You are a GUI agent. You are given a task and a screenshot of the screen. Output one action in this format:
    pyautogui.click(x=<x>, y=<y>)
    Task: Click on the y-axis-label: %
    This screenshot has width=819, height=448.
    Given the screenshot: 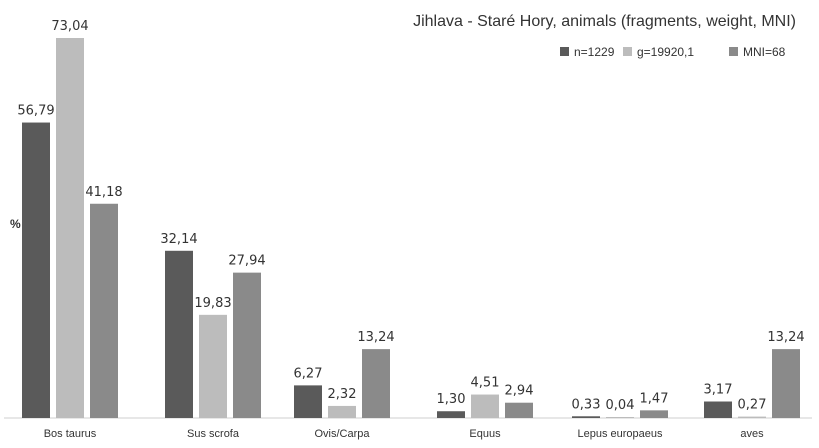 What is the action you would take?
    pyautogui.click(x=15, y=224)
    